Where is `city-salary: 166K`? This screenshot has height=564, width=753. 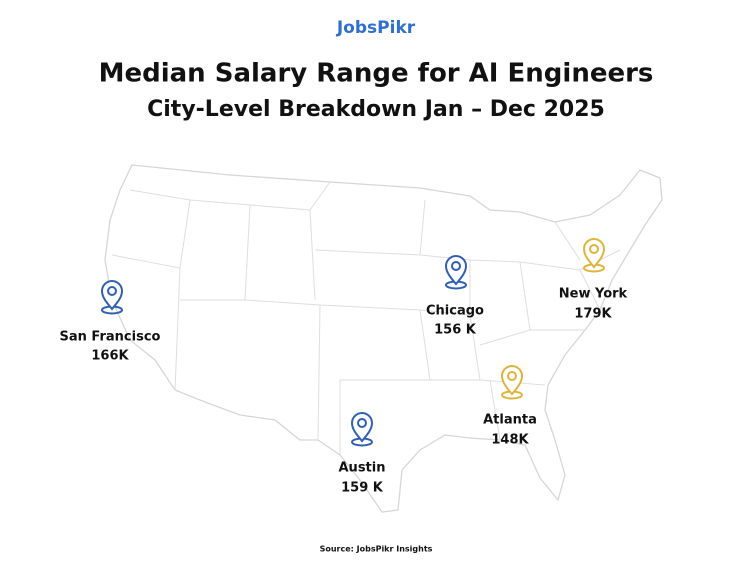
city-salary: 166K is located at coordinates (110, 356).